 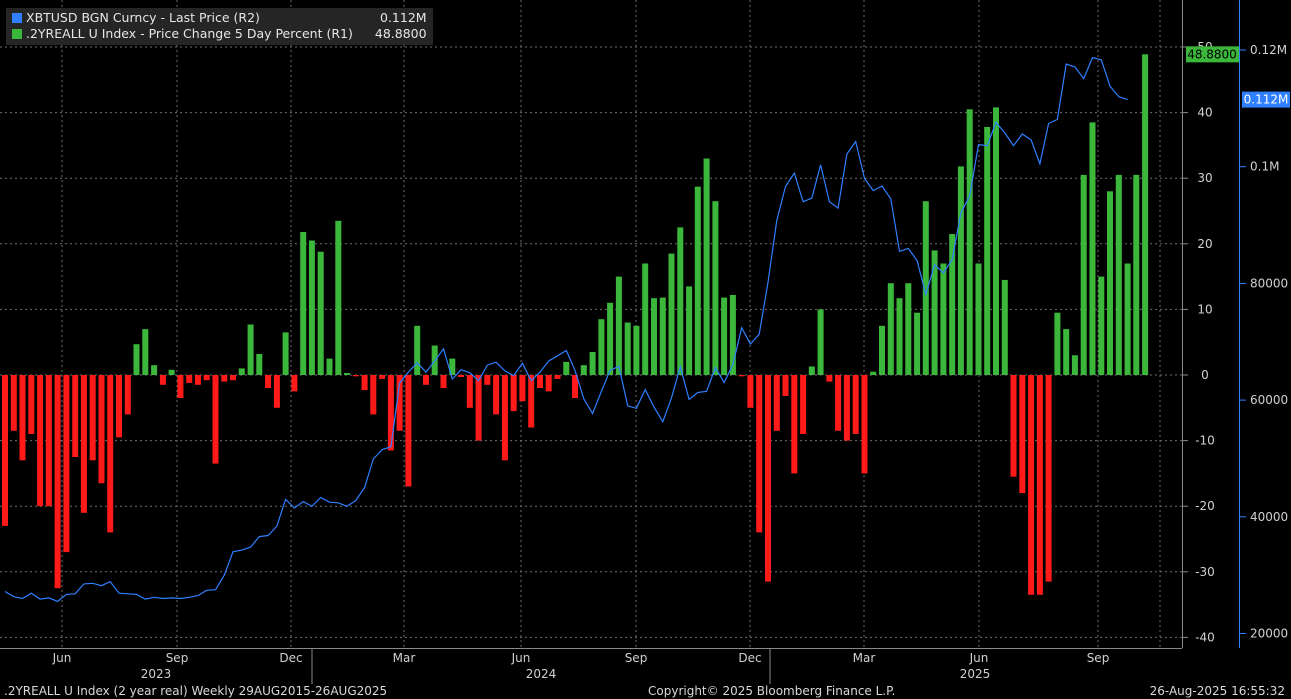 What do you see at coordinates (1268, 50) in the screenshot?
I see `r2-tick-label: 0.12M` at bounding box center [1268, 50].